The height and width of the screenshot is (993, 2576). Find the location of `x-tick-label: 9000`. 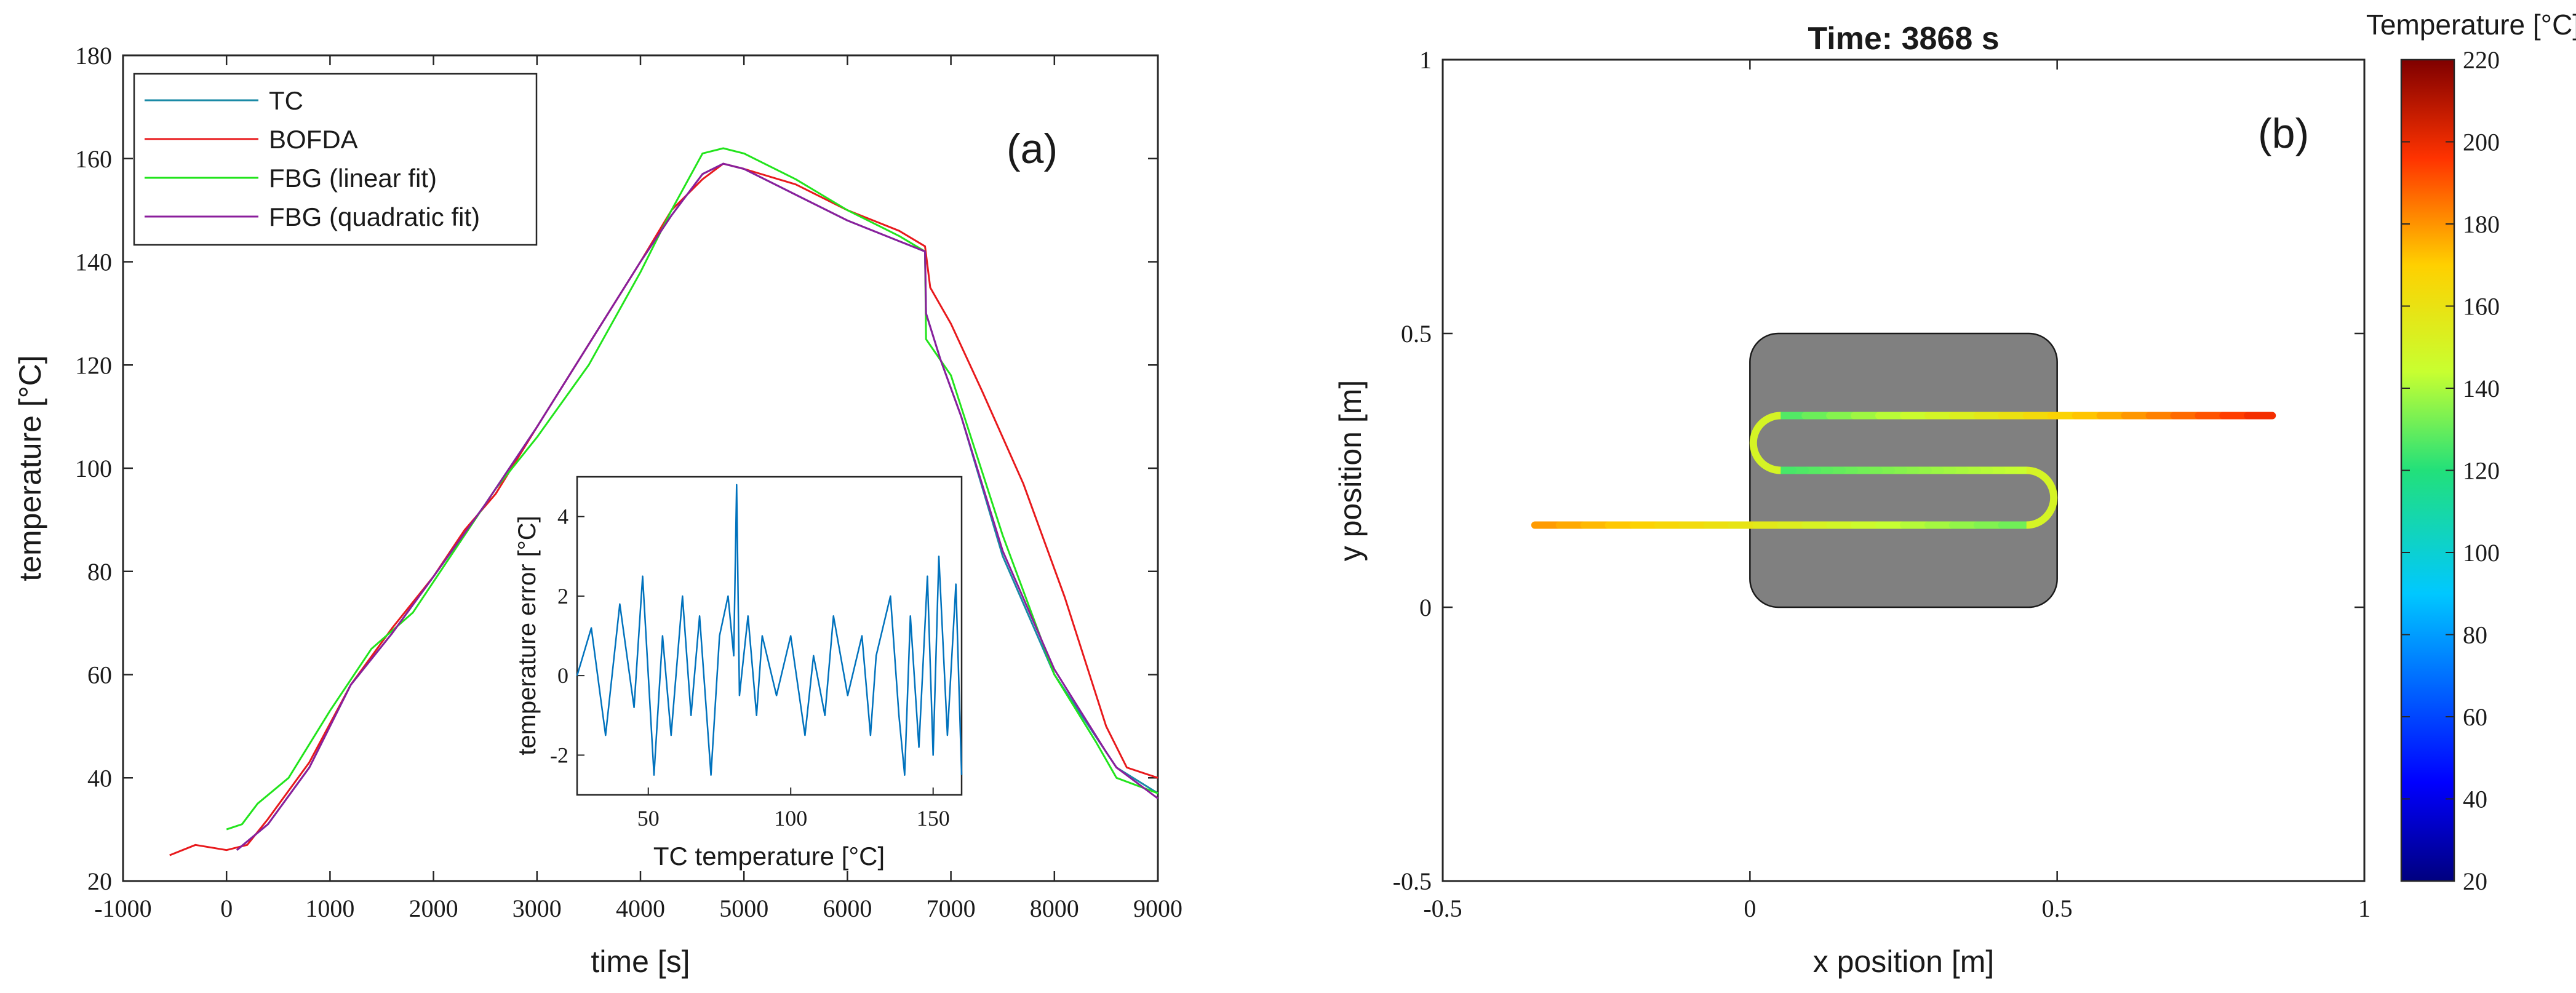

x-tick-label: 9000 is located at coordinates (1157, 908).